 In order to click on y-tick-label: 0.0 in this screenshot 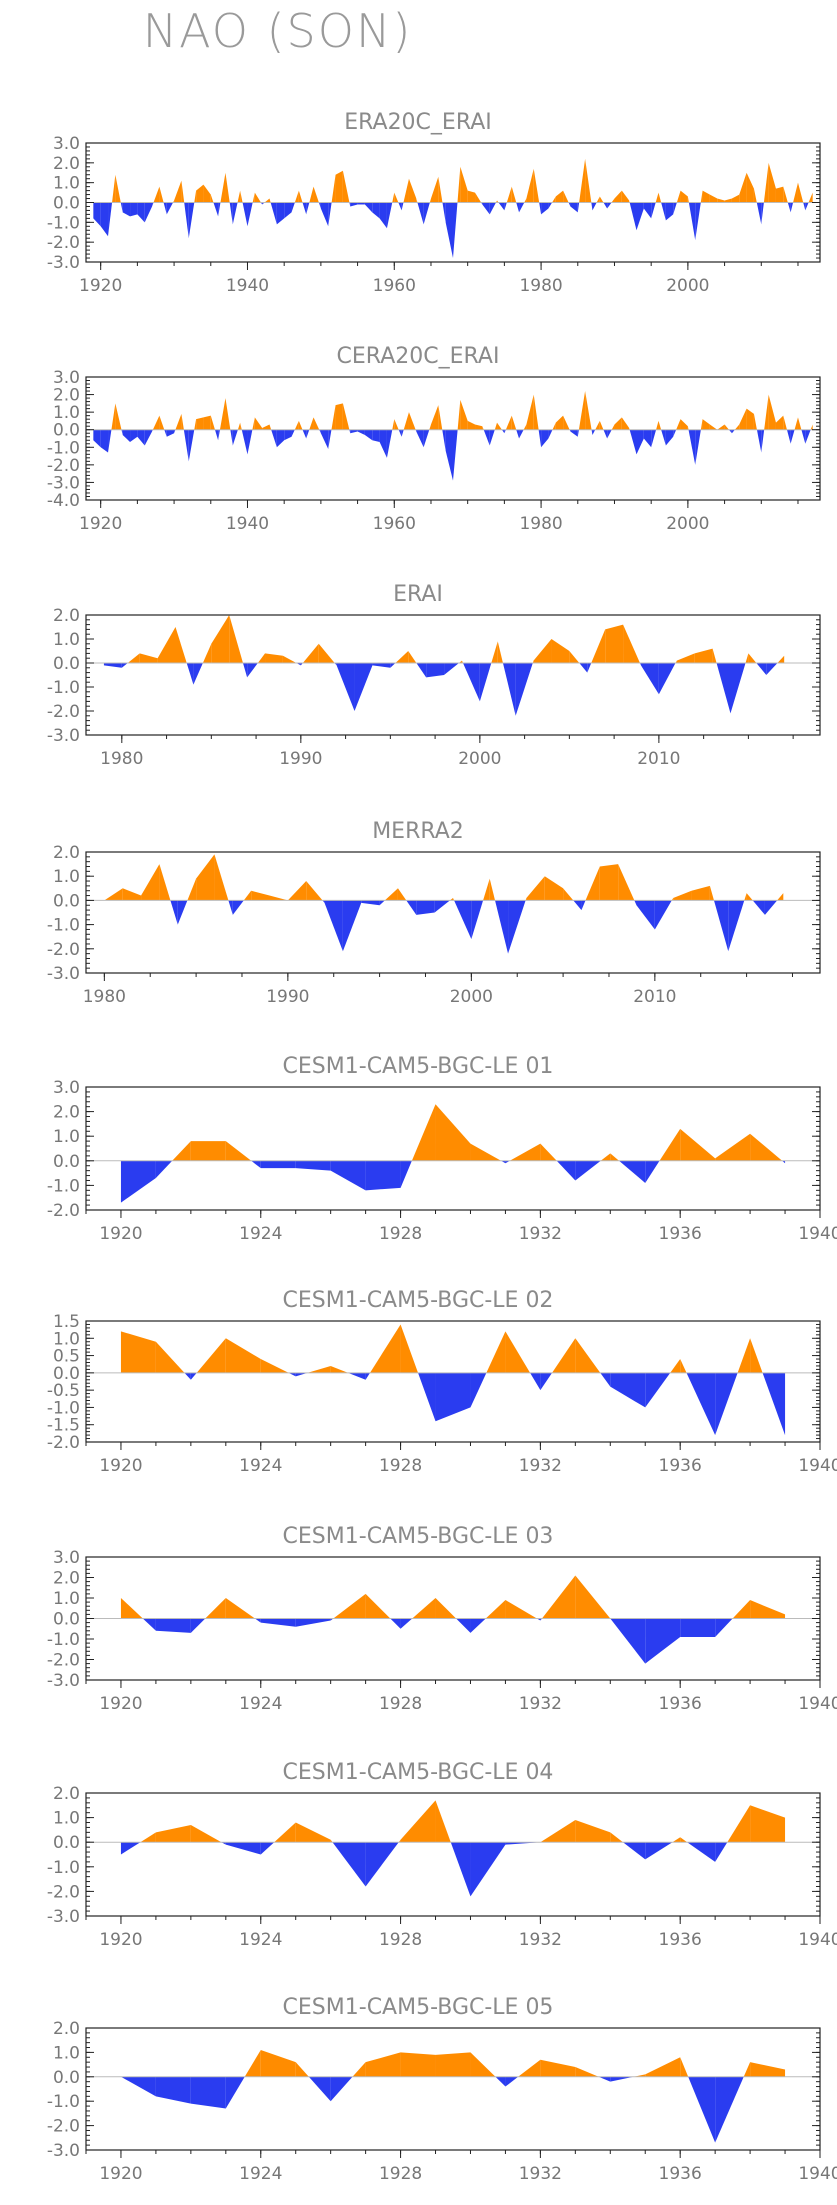, I will do `click(66, 1843)`.